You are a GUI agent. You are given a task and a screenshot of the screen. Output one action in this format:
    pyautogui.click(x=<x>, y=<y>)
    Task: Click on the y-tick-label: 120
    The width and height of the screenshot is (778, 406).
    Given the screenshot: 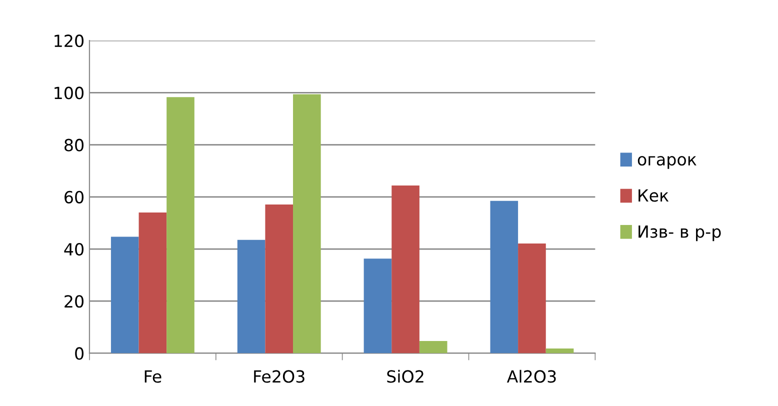 What is the action you would take?
    pyautogui.click(x=69, y=41)
    